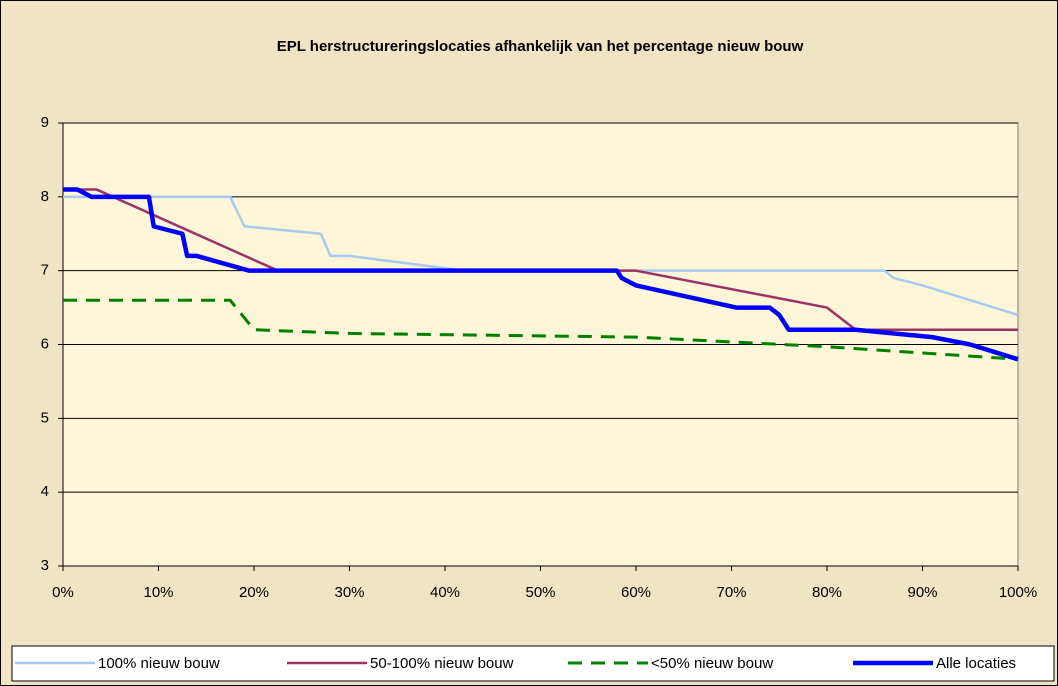  What do you see at coordinates (45, 270) in the screenshot?
I see `y-tick-label: 7` at bounding box center [45, 270].